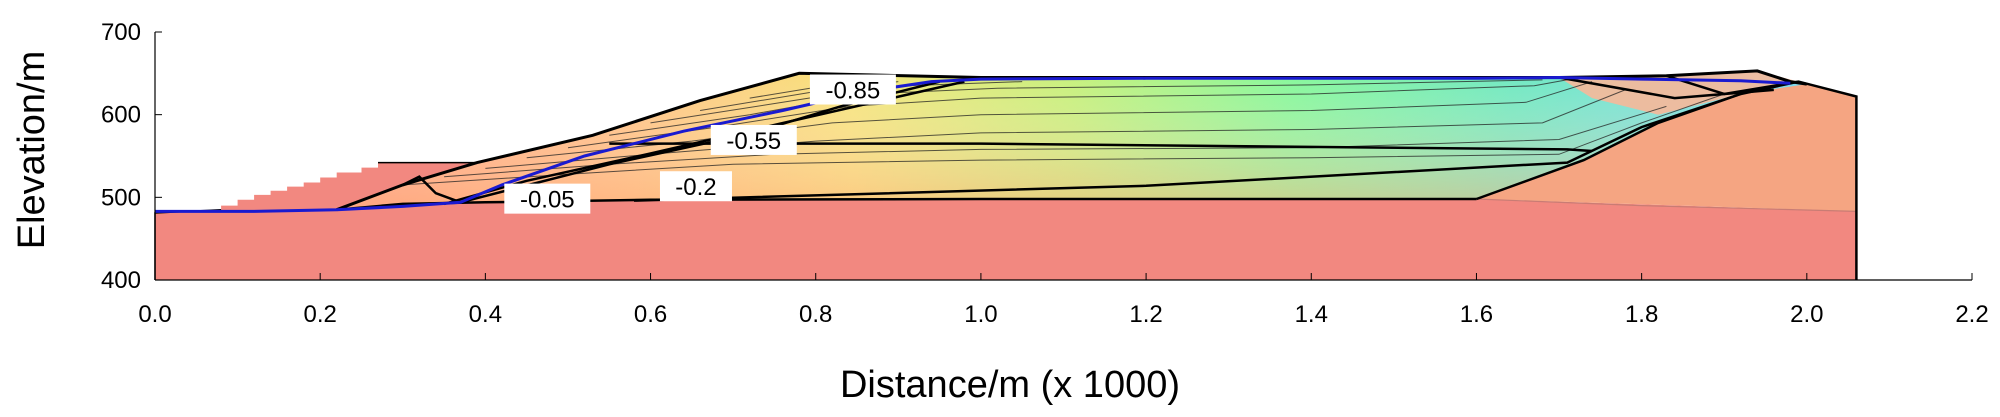  Describe the element at coordinates (154, 314) in the screenshot. I see `x-tick-label: 0.0` at that location.